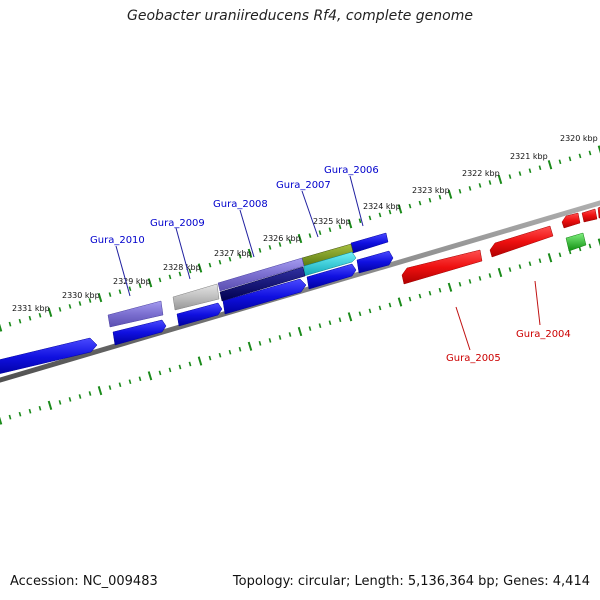 The image size is (600, 600). I want to click on scale-label: 2328 kbp, so click(182, 267).